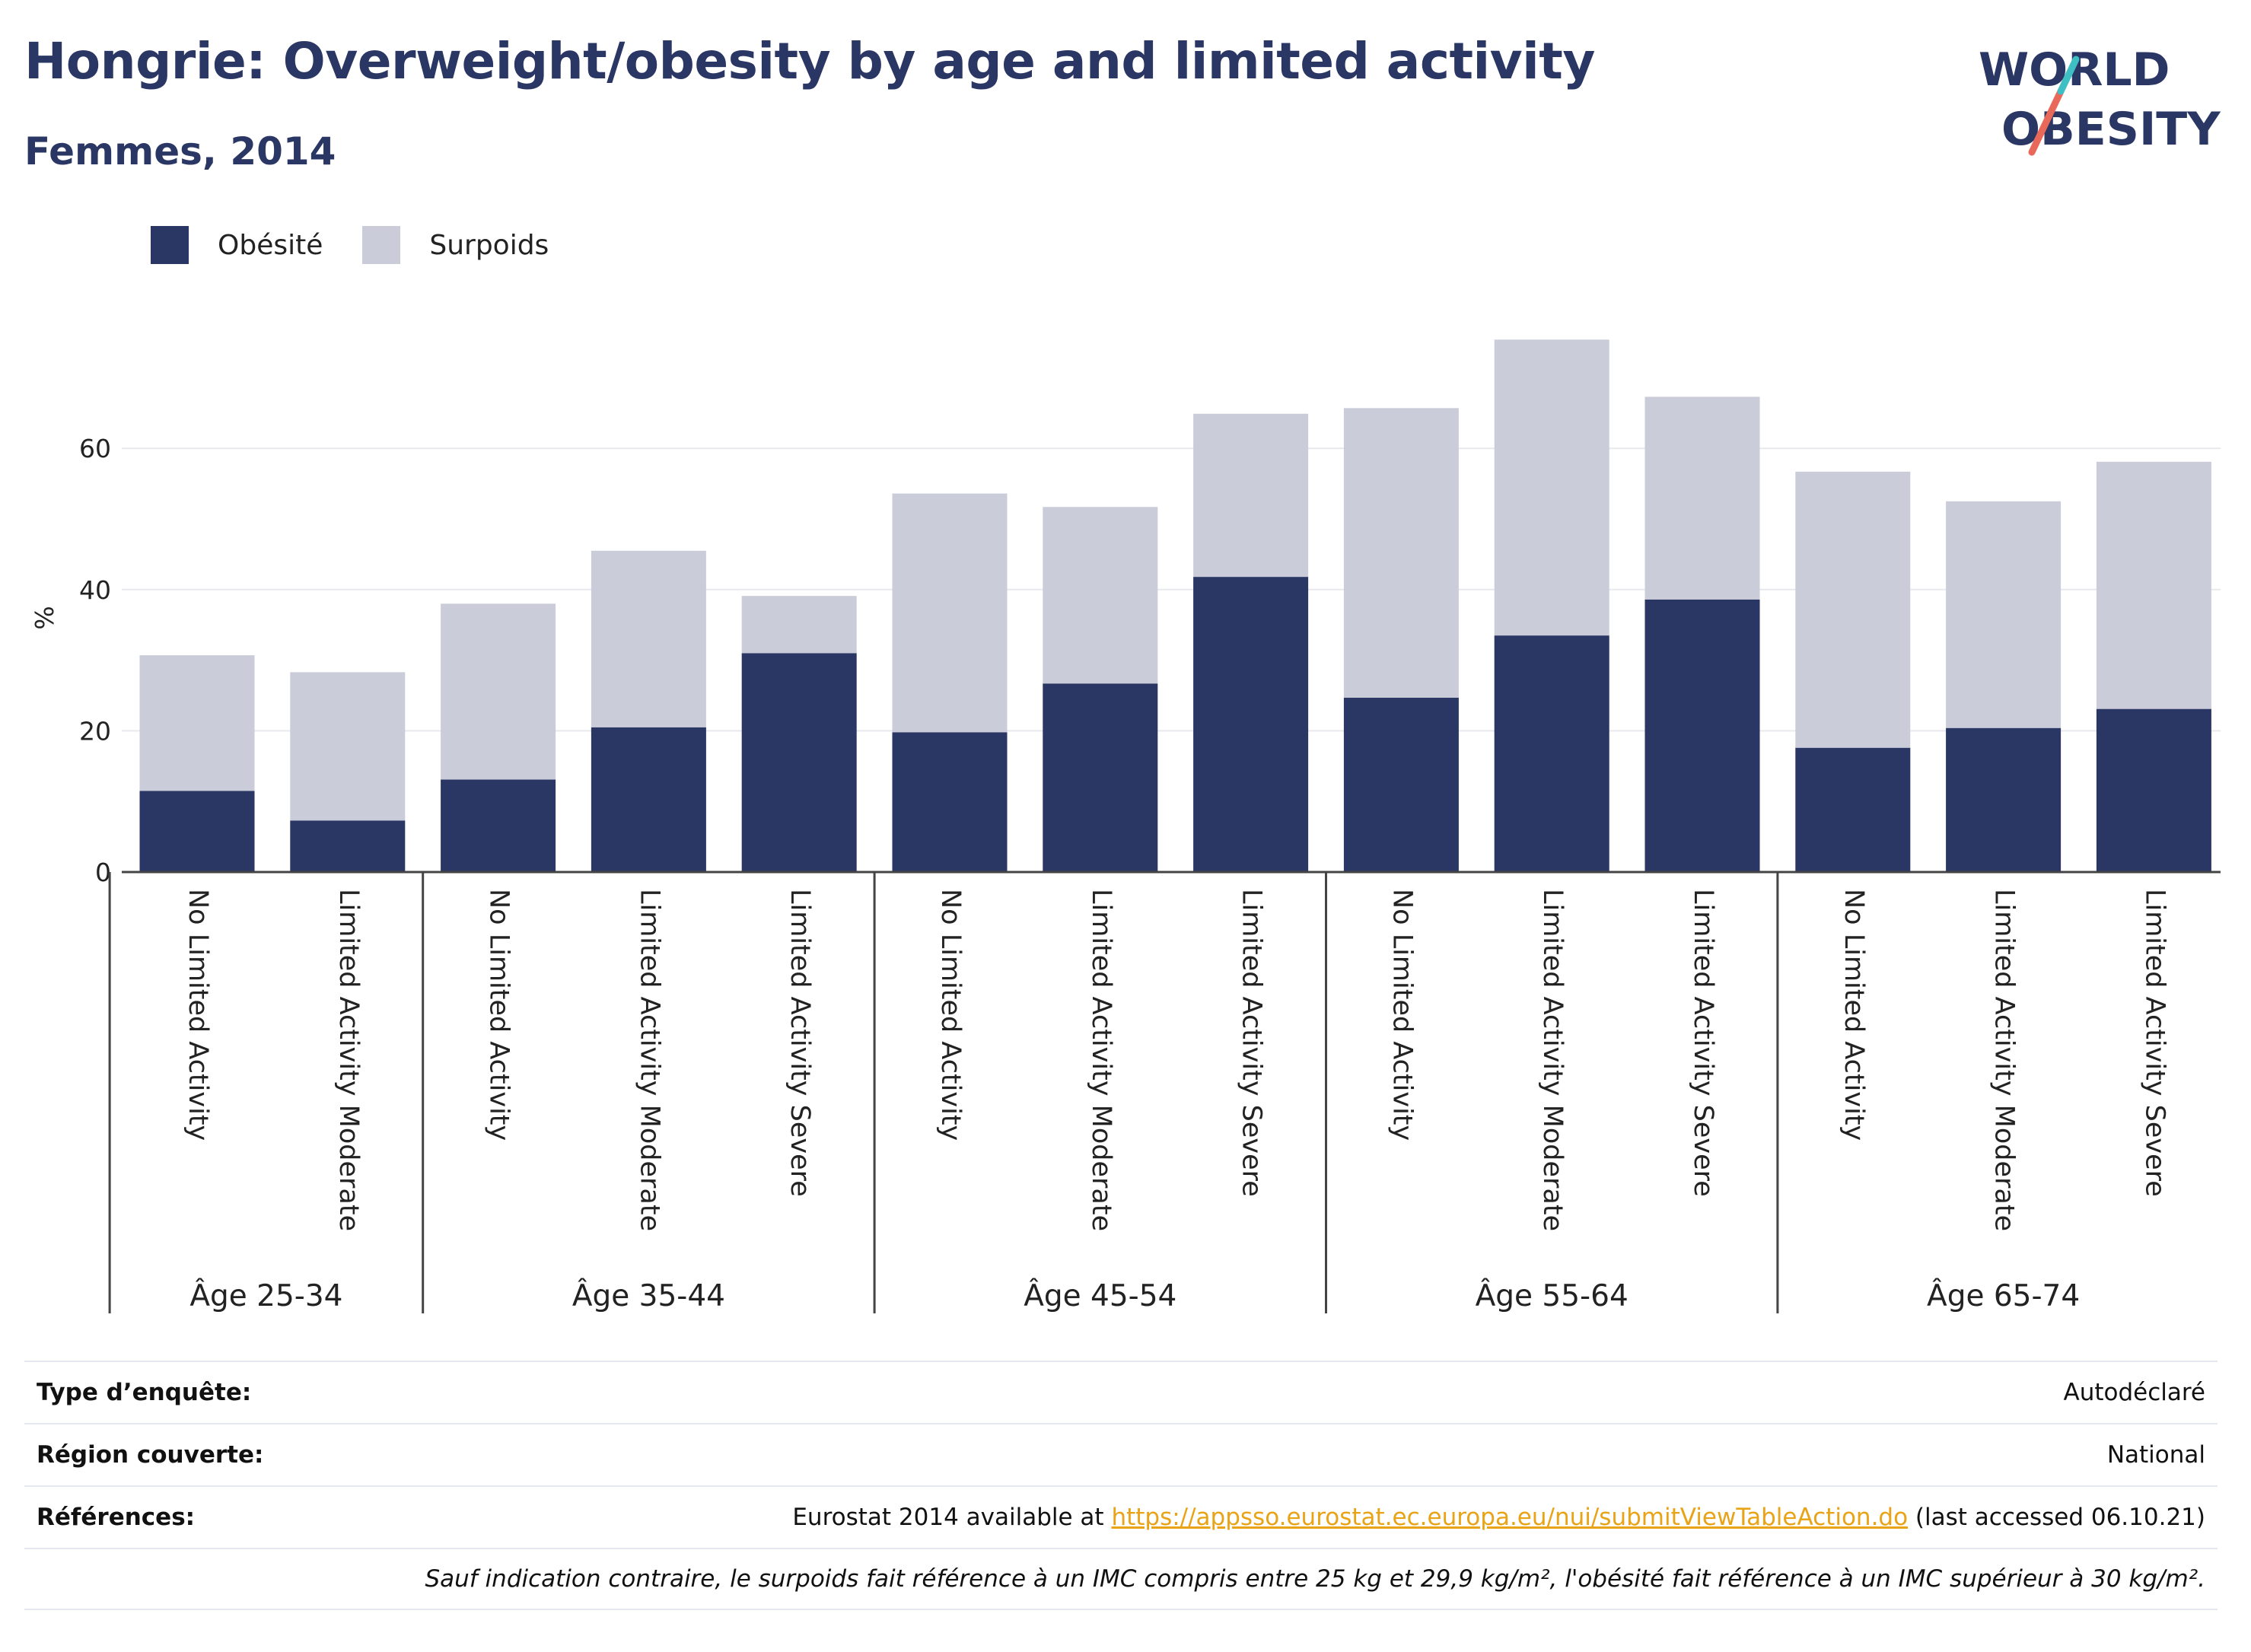 Image resolution: width=2251 pixels, height=1652 pixels. What do you see at coordinates (648, 1295) in the screenshot?
I see `x-group-label: Âge 35-44` at bounding box center [648, 1295].